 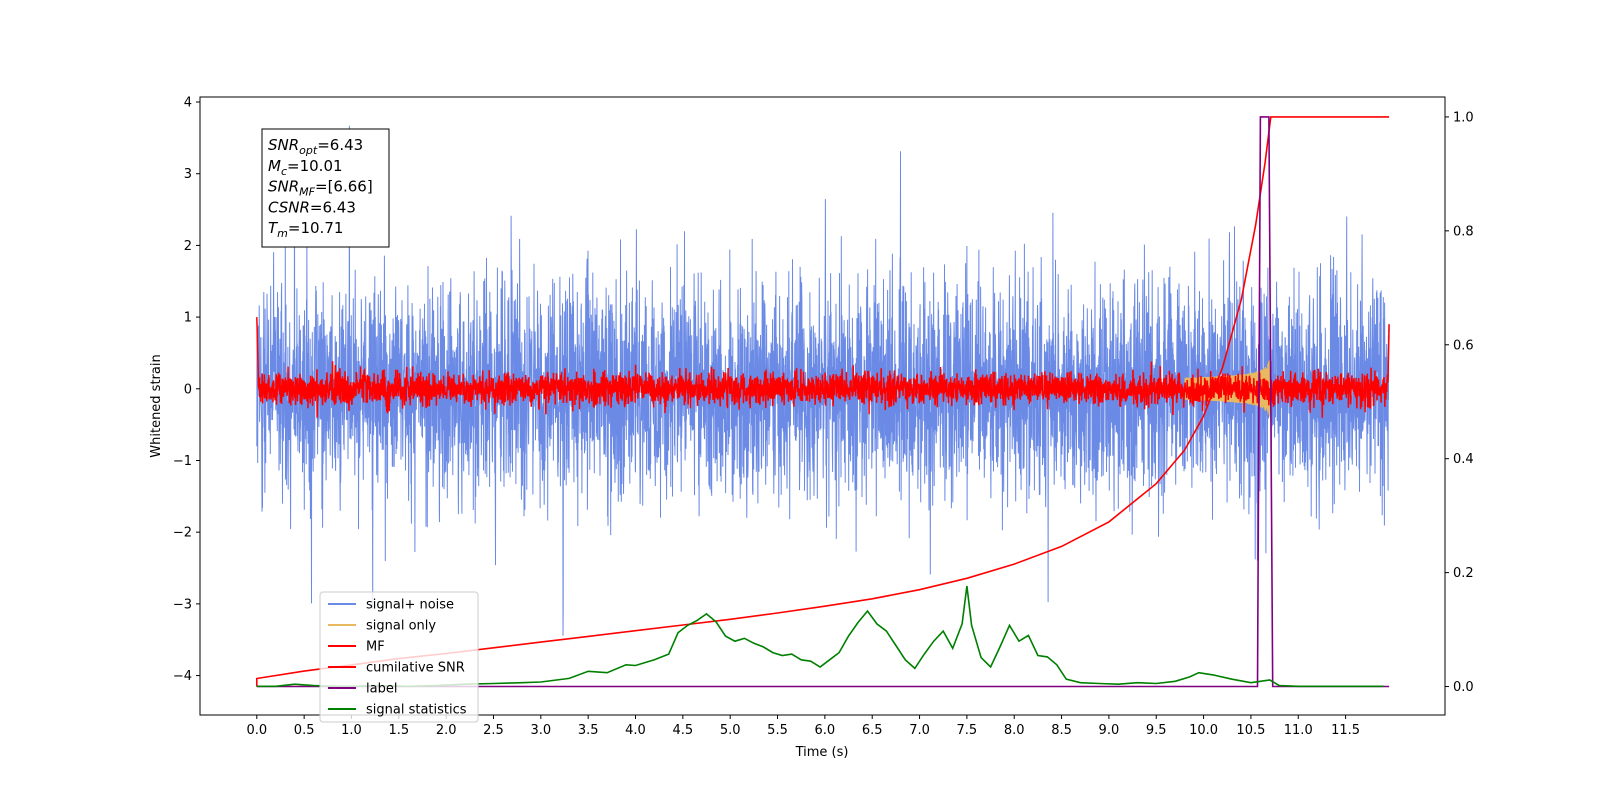 I want to click on signal-statistics-series, so click(x=820, y=636).